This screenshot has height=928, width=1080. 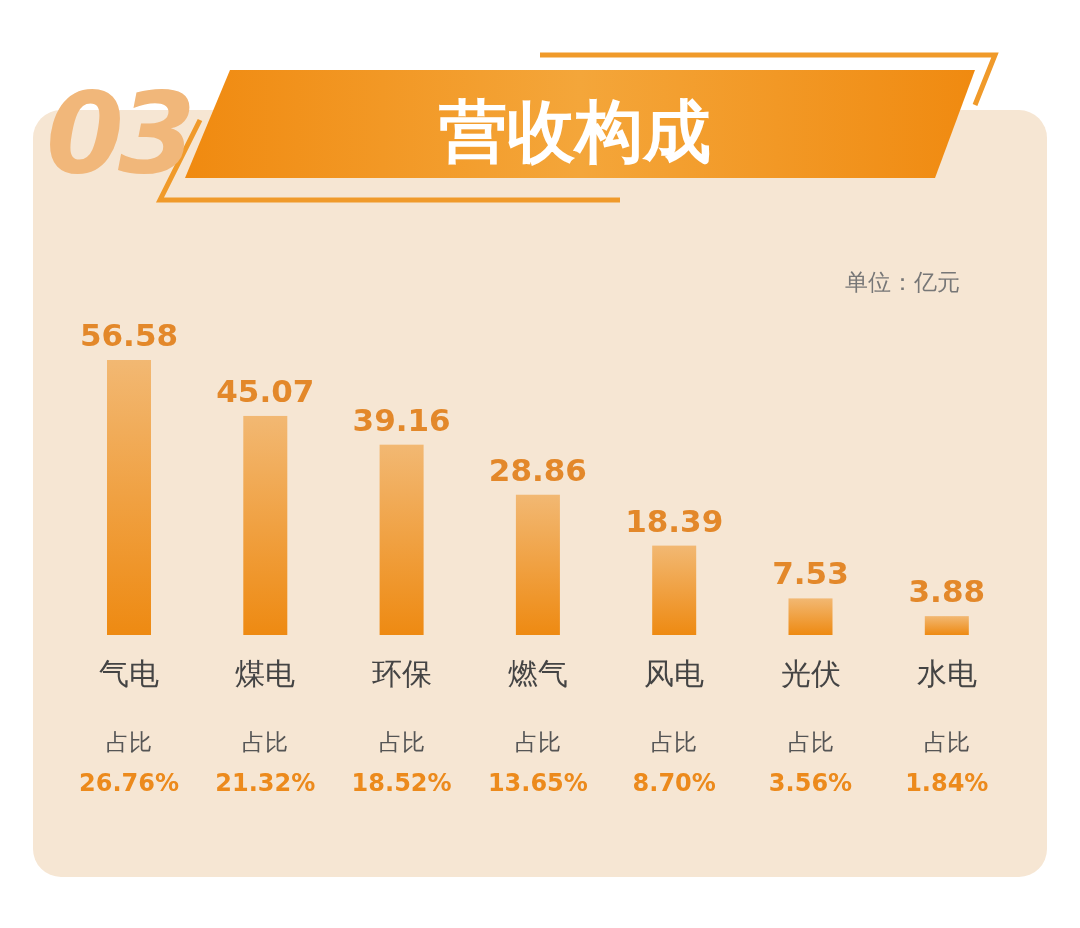 I want to click on x-tick-label: 水电, so click(x=946, y=673).